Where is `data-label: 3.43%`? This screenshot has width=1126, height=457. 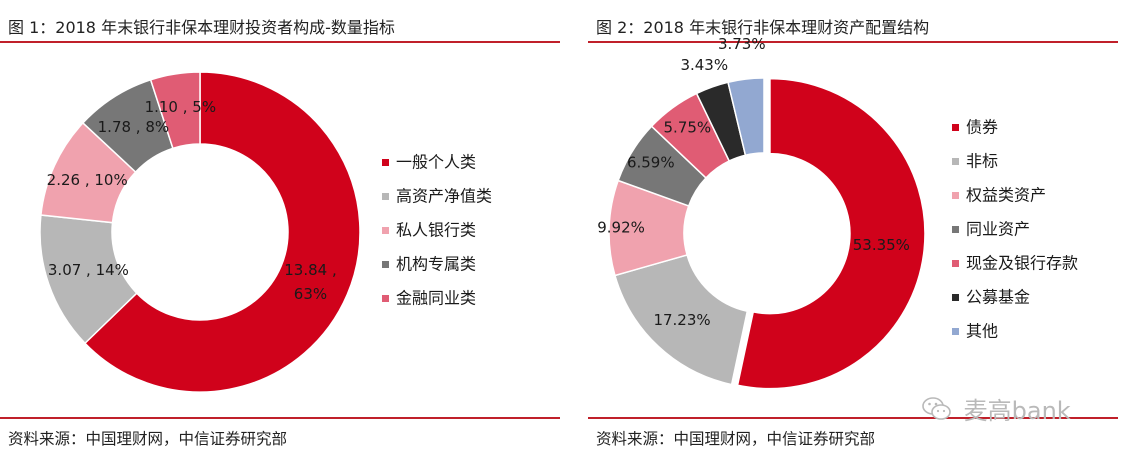 data-label: 3.43% is located at coordinates (704, 65).